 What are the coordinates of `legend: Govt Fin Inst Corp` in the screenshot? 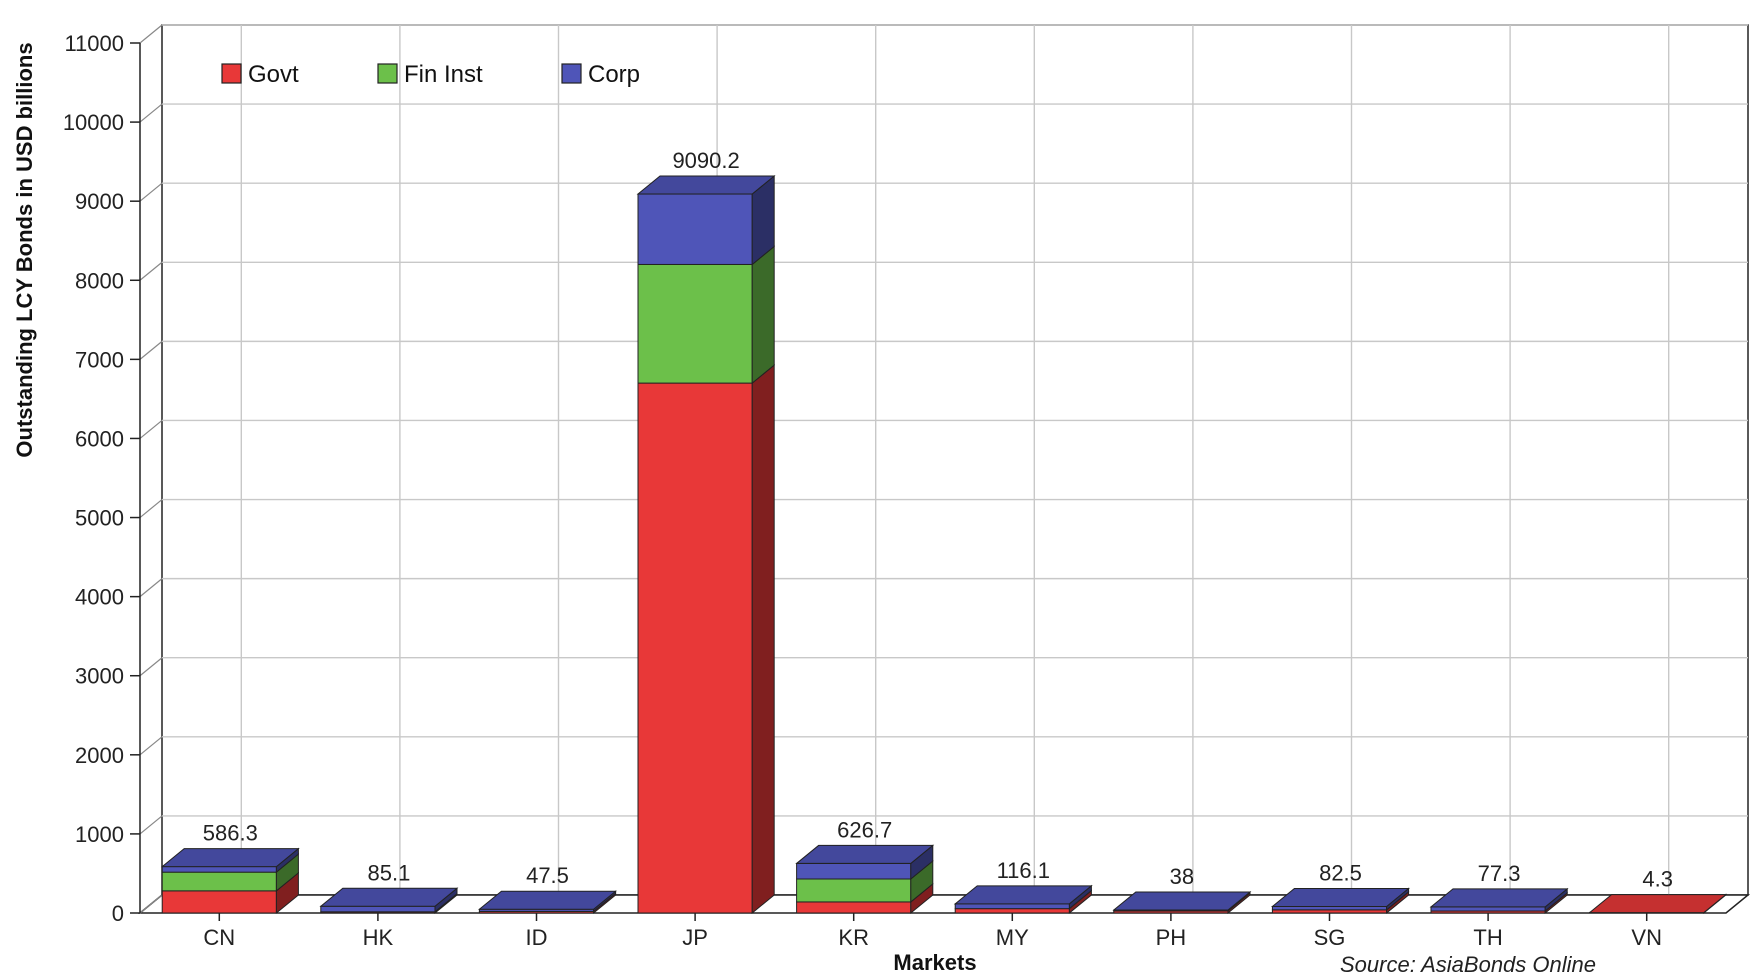 It's located at (430, 74).